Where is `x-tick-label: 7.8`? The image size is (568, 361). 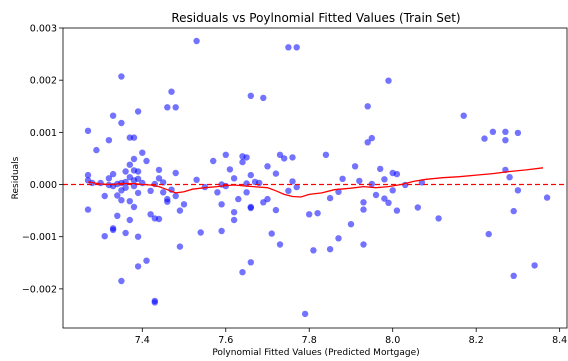
x-tick-label: 7.8 is located at coordinates (309, 340).